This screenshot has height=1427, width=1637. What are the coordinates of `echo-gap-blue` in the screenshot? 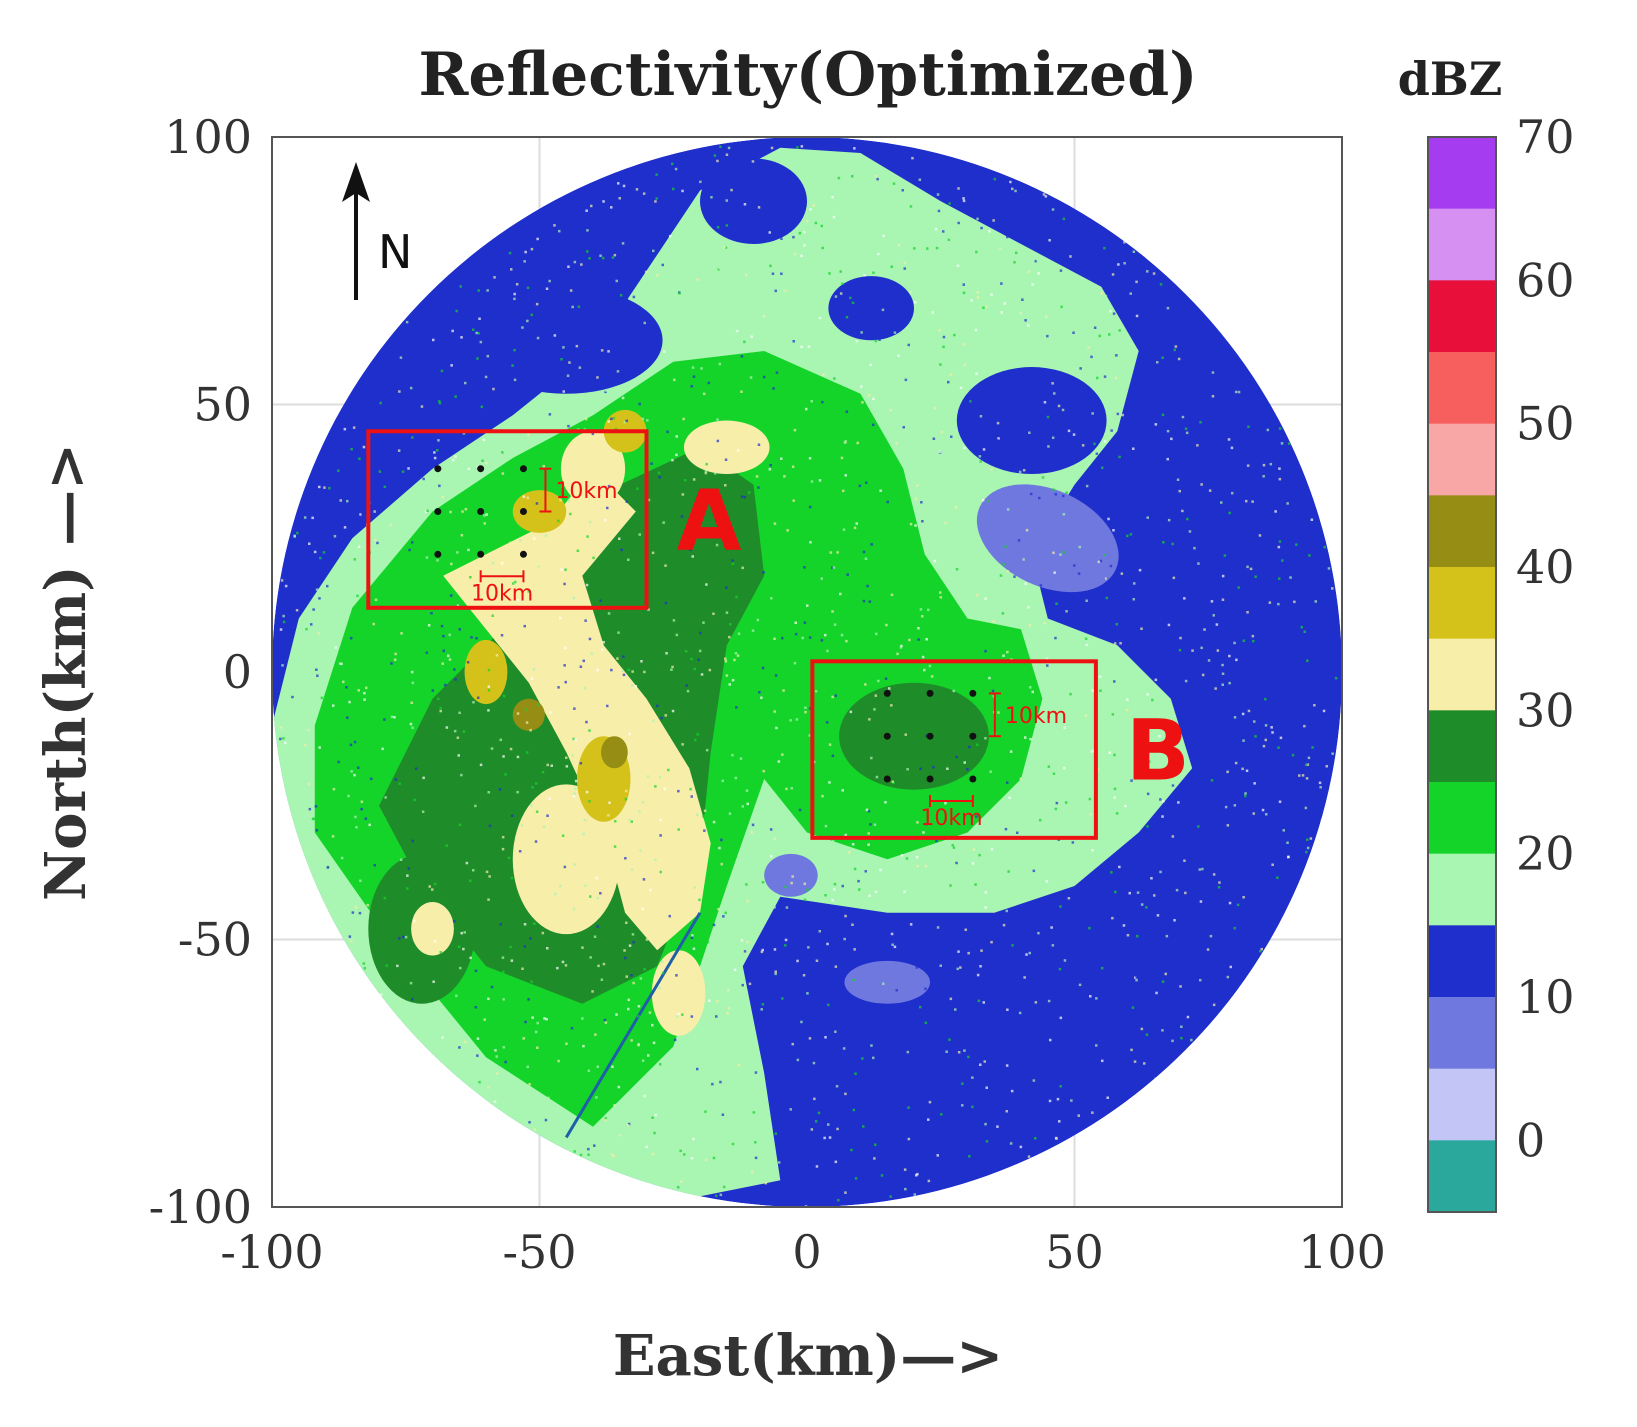 It's located at (566, 340).